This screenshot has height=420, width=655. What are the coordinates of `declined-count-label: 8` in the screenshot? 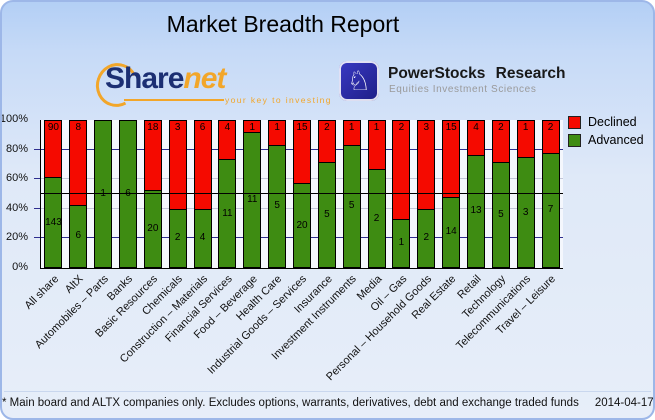 It's located at (78, 127).